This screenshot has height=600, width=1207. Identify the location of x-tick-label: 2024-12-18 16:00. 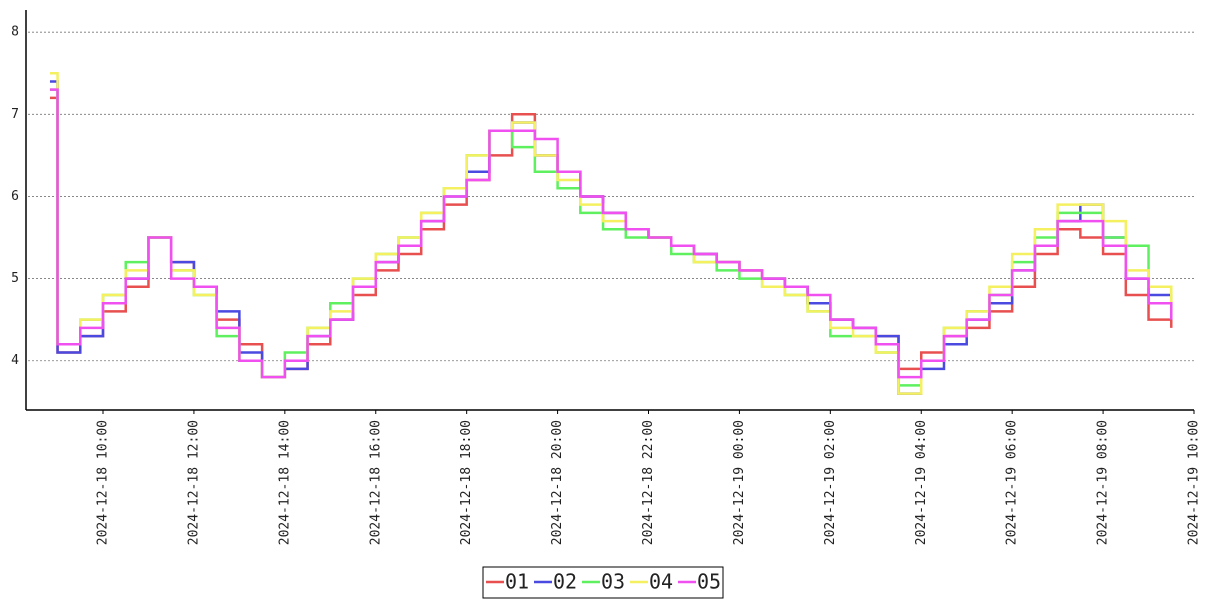
(375, 482).